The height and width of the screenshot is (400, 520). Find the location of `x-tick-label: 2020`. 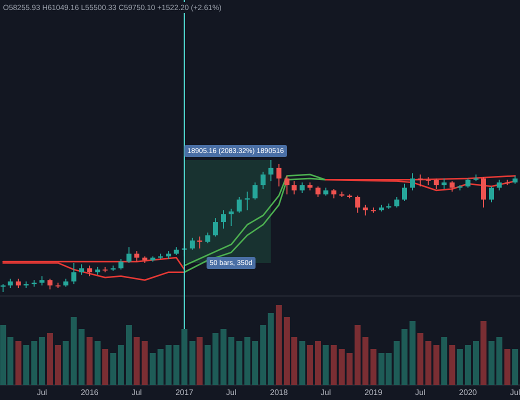

x-tick-label: 2020 is located at coordinates (468, 392).